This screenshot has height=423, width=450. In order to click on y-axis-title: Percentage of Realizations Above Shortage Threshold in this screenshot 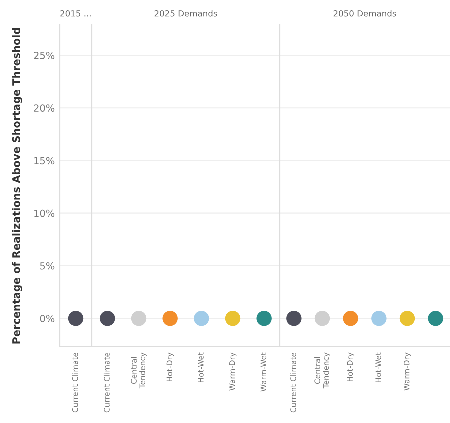, I will do `click(17, 186)`.